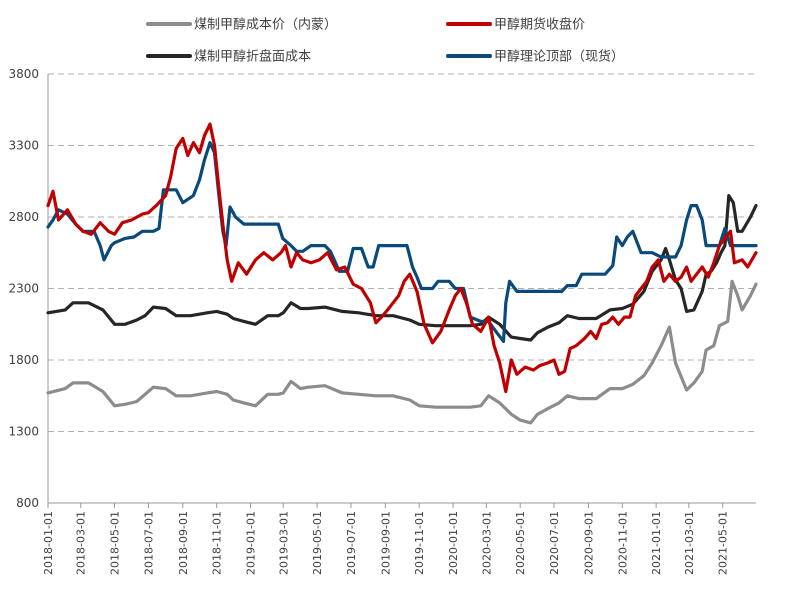 This screenshot has width=786, height=595. What do you see at coordinates (115, 543) in the screenshot?
I see `x-tick-label: 2018-05-01` at bounding box center [115, 543].